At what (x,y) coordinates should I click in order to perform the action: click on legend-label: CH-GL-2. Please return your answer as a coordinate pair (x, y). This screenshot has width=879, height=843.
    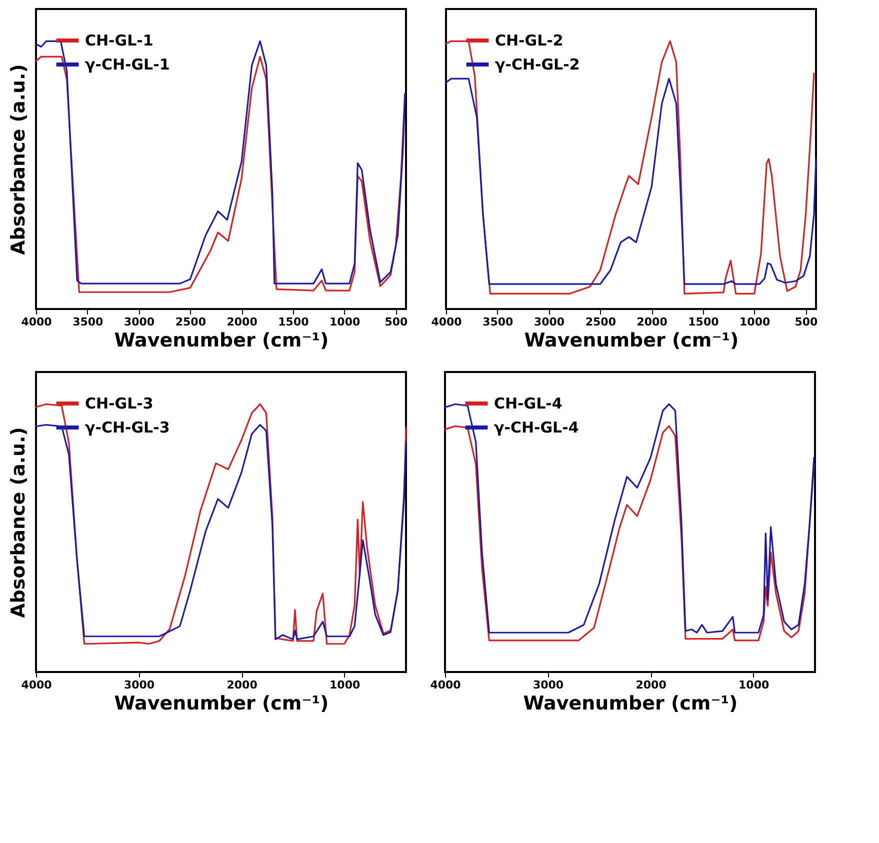
    Looking at the image, I should click on (529, 41).